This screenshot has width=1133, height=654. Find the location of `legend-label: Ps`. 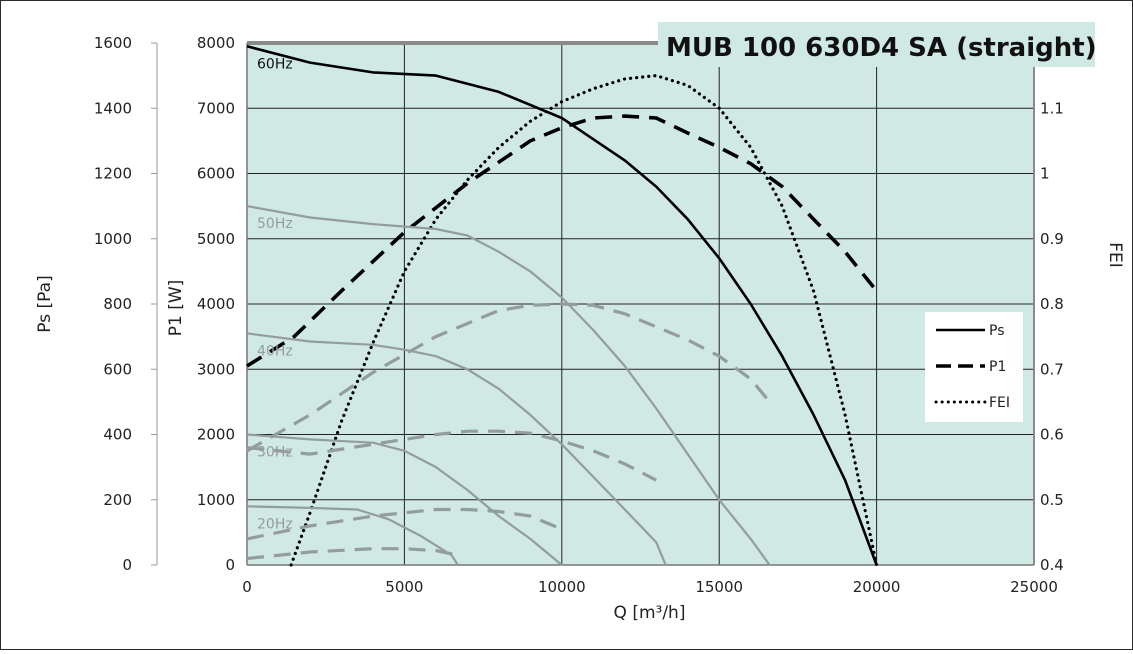

legend-label: Ps is located at coordinates (997, 331).